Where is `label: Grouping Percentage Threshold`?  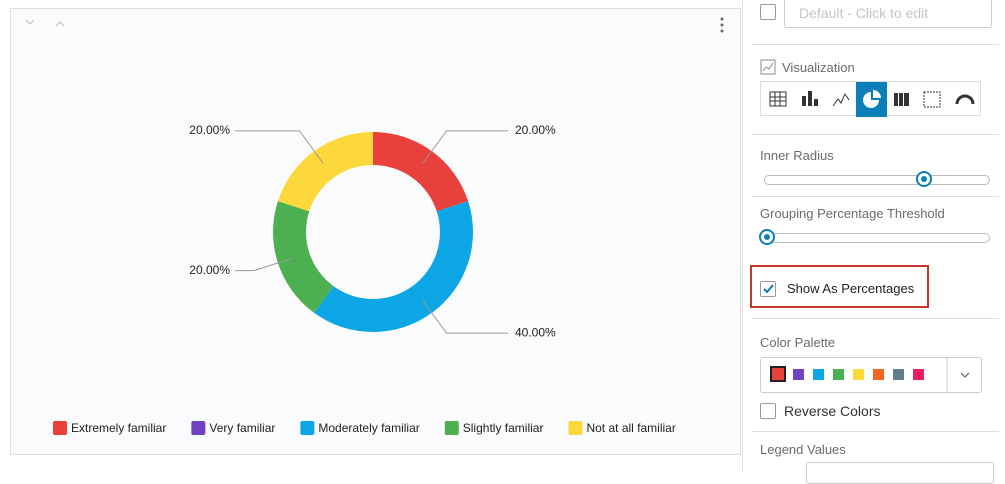
label: Grouping Percentage Threshold is located at coordinates (852, 213).